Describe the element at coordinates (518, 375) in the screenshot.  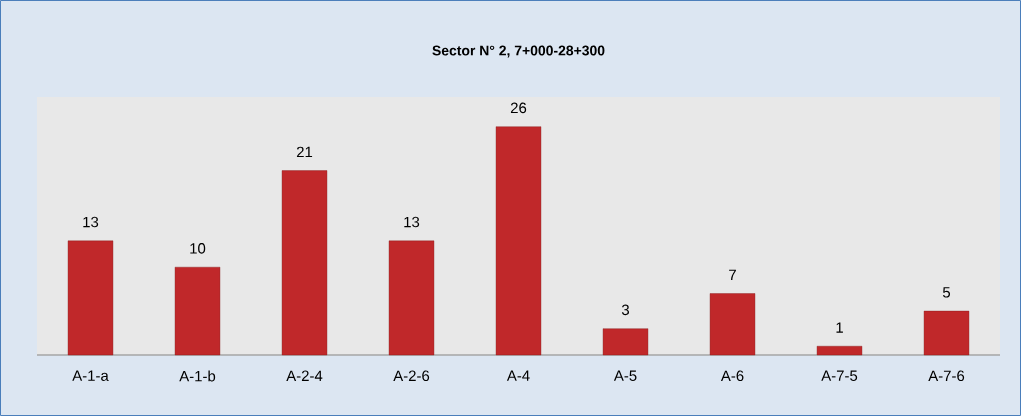
I see `x-tick-label: A-4` at that location.